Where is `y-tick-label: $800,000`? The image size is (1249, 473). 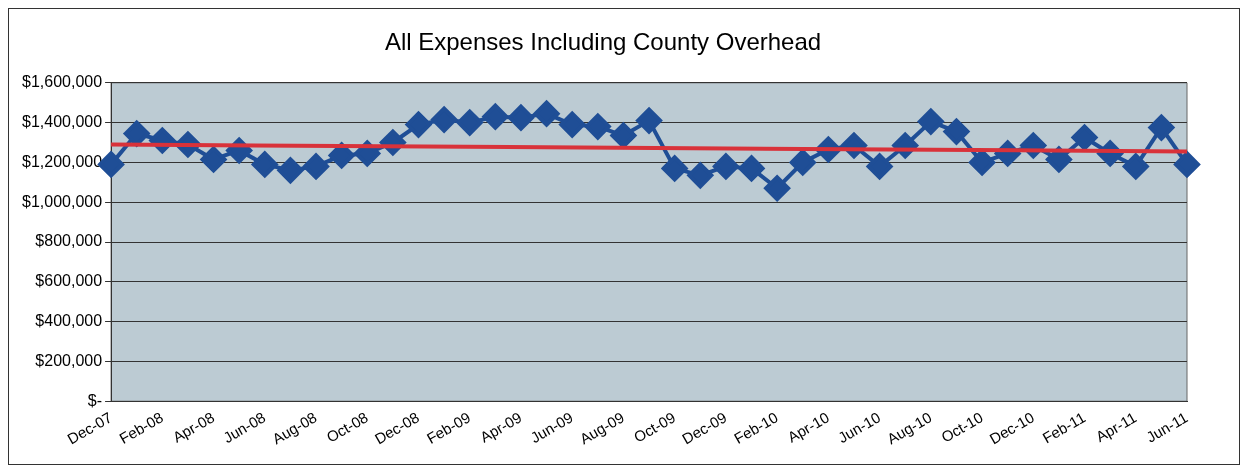
y-tick-label: $800,000 is located at coordinates (69, 241).